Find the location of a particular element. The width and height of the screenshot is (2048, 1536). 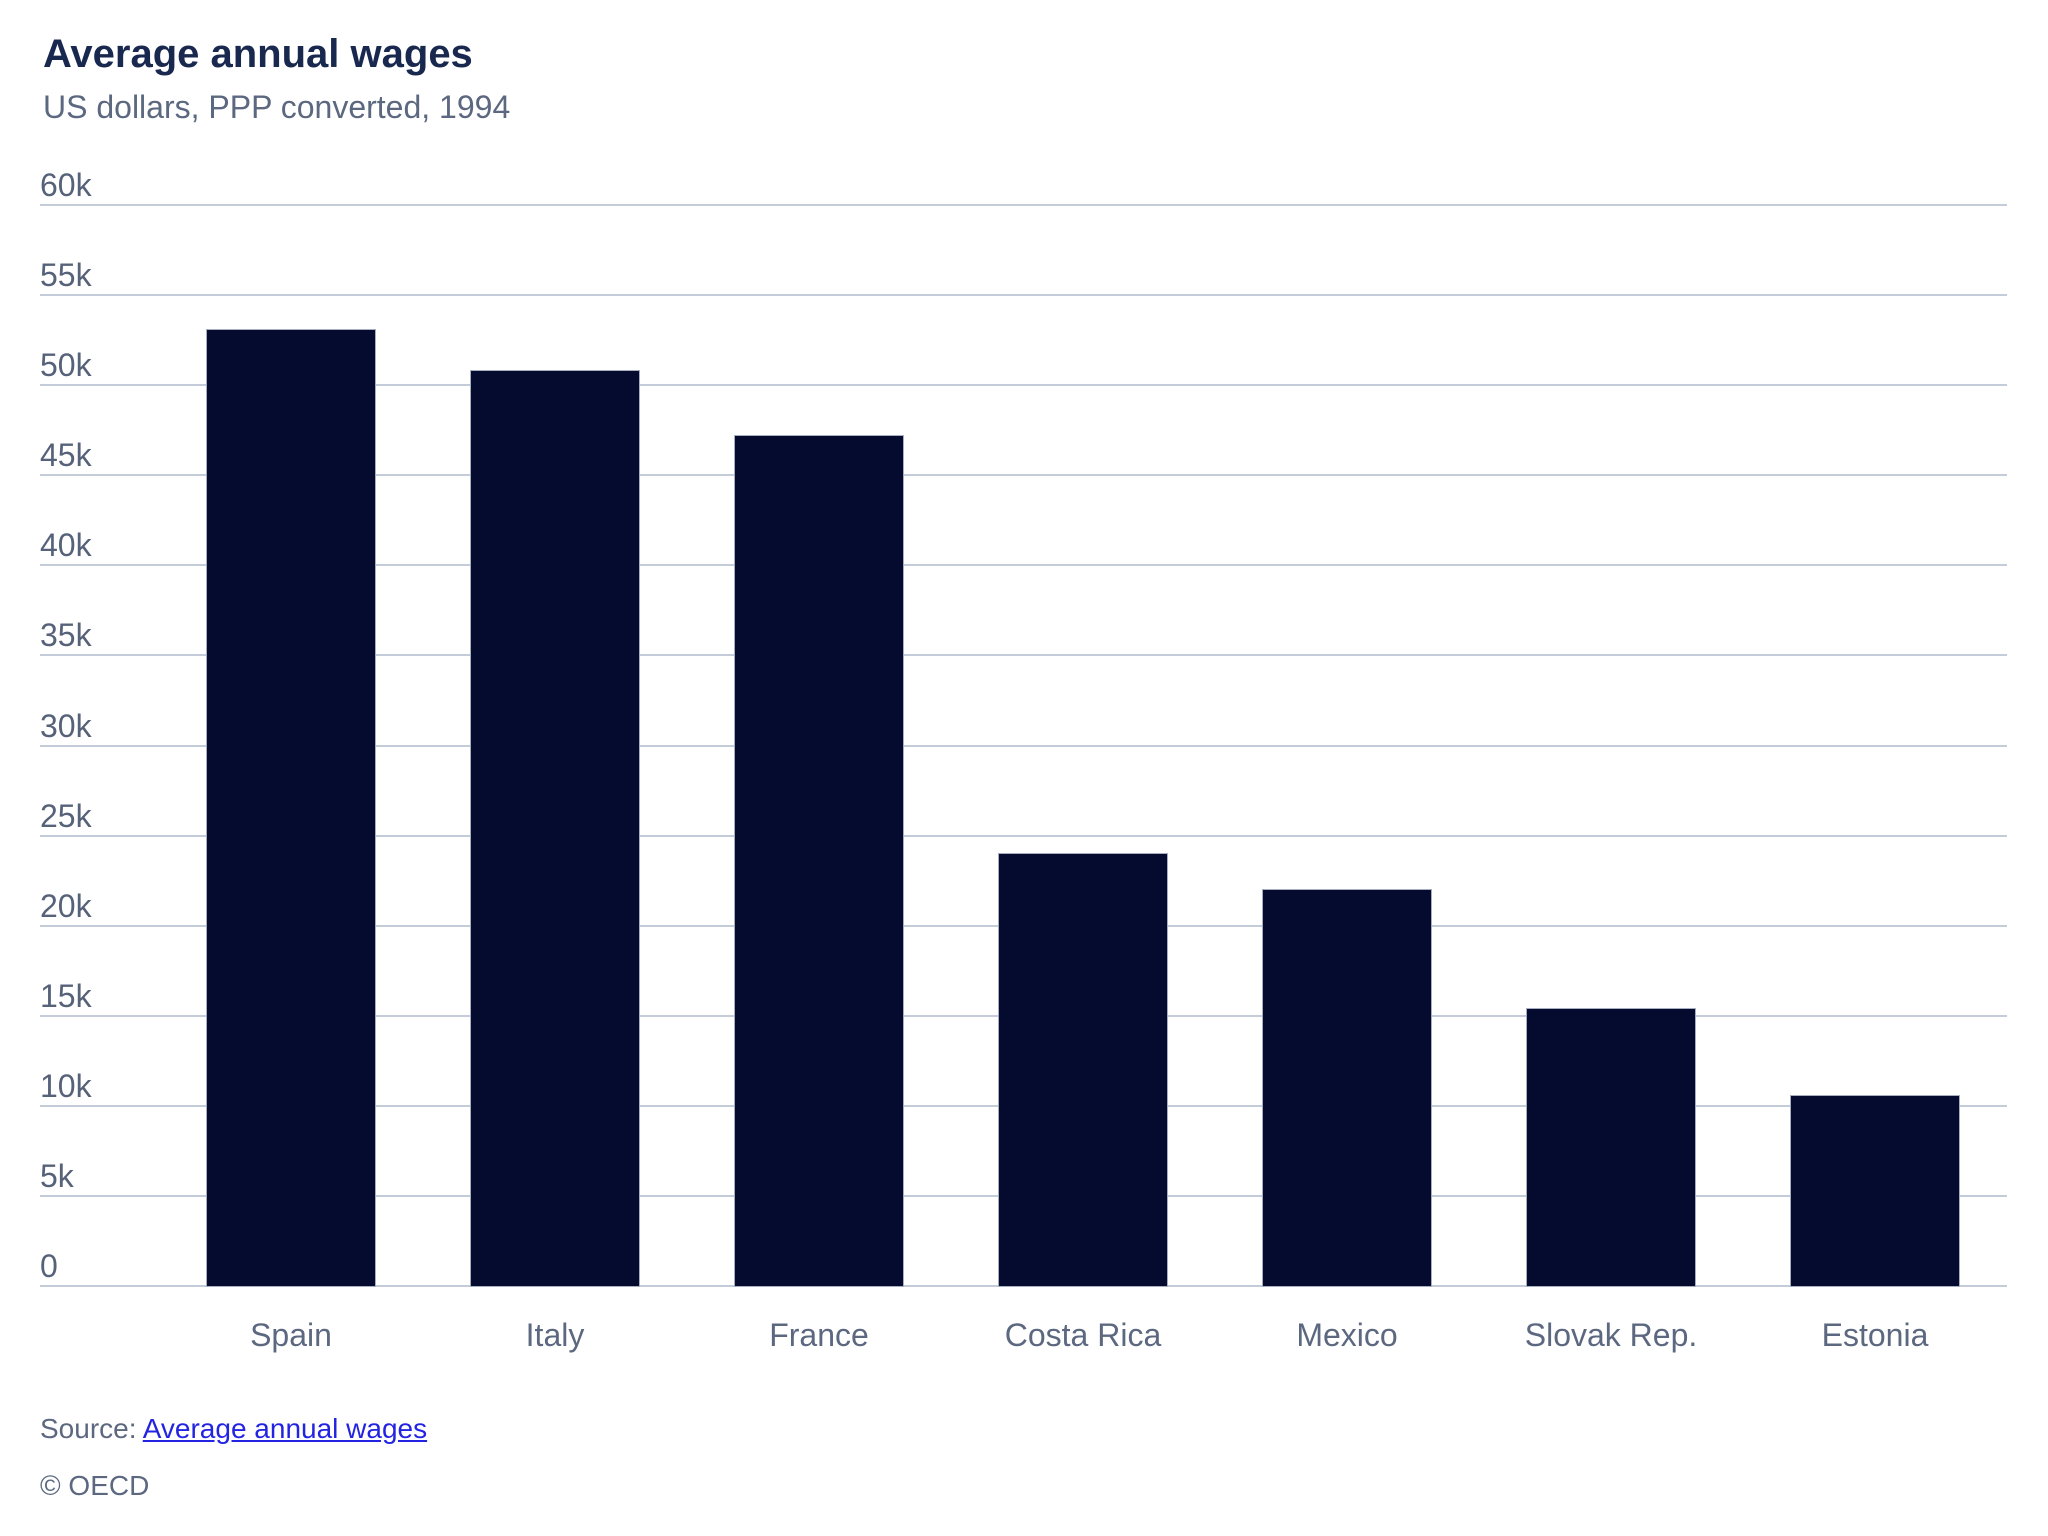

gridline-60k is located at coordinates (1023, 205).